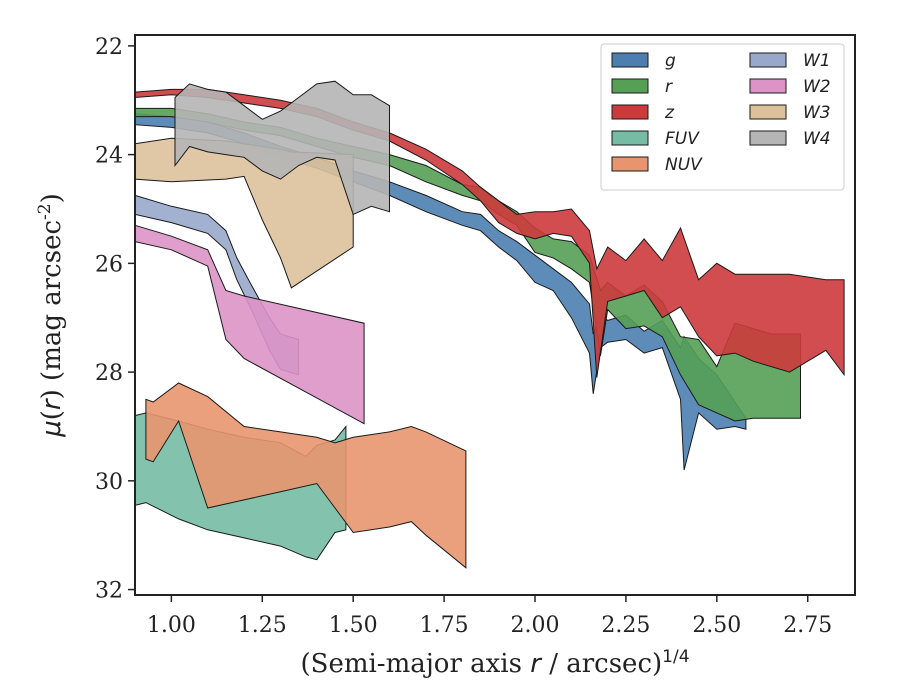 The width and height of the screenshot is (900, 700). Describe the element at coordinates (684, 165) in the screenshot. I see `legend-label-nuv: NUV` at that location.